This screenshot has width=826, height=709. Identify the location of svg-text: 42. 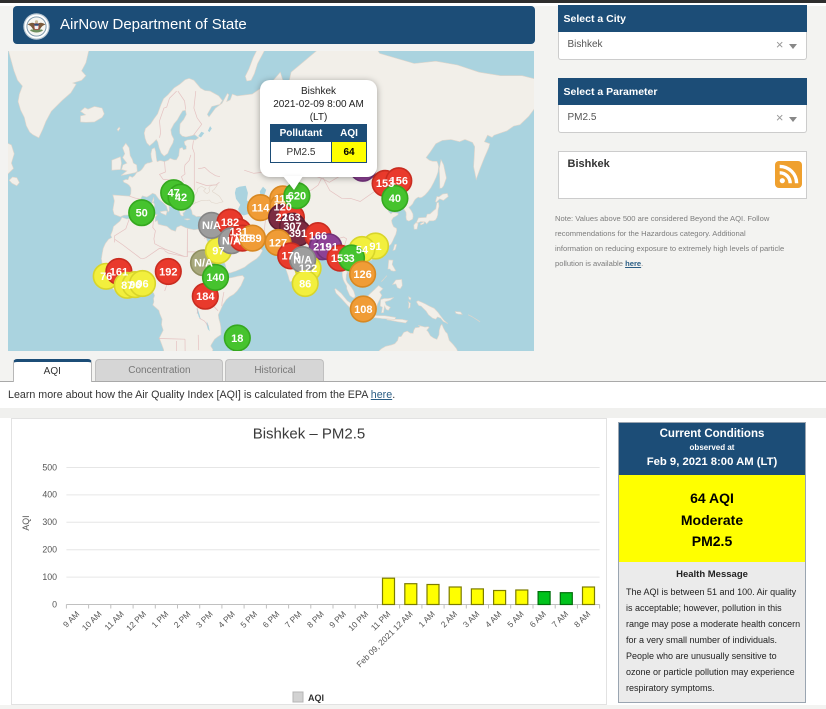
(181, 198).